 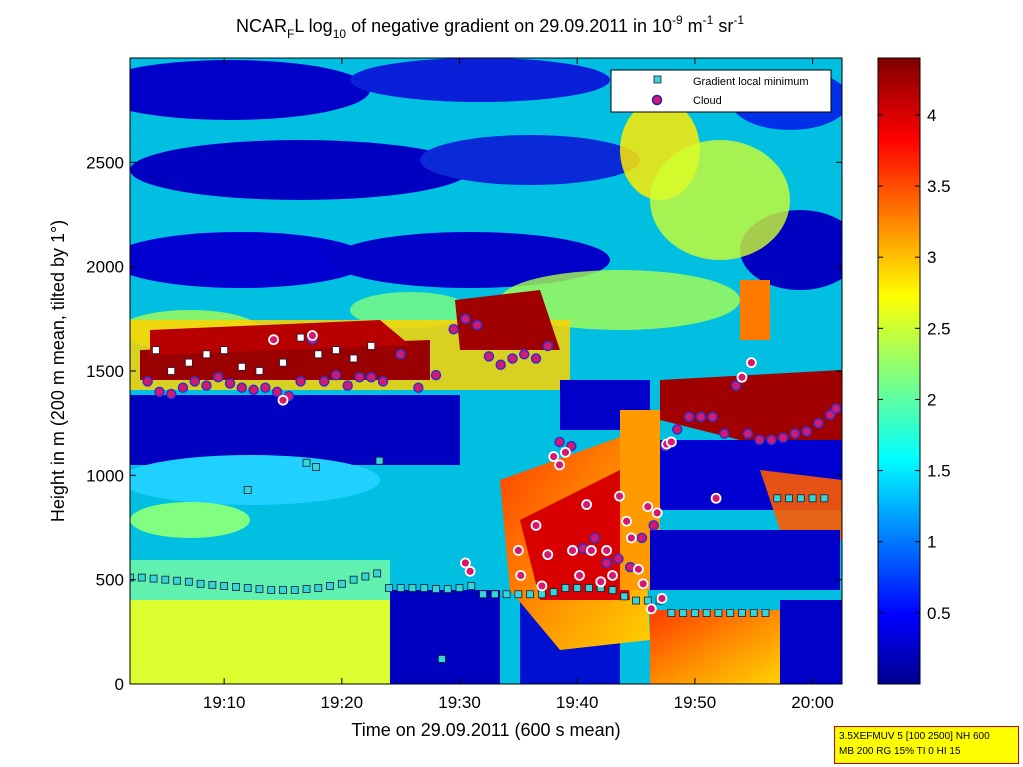 What do you see at coordinates (931, 115) in the screenshot?
I see `colorbar-tick-label: 4` at bounding box center [931, 115].